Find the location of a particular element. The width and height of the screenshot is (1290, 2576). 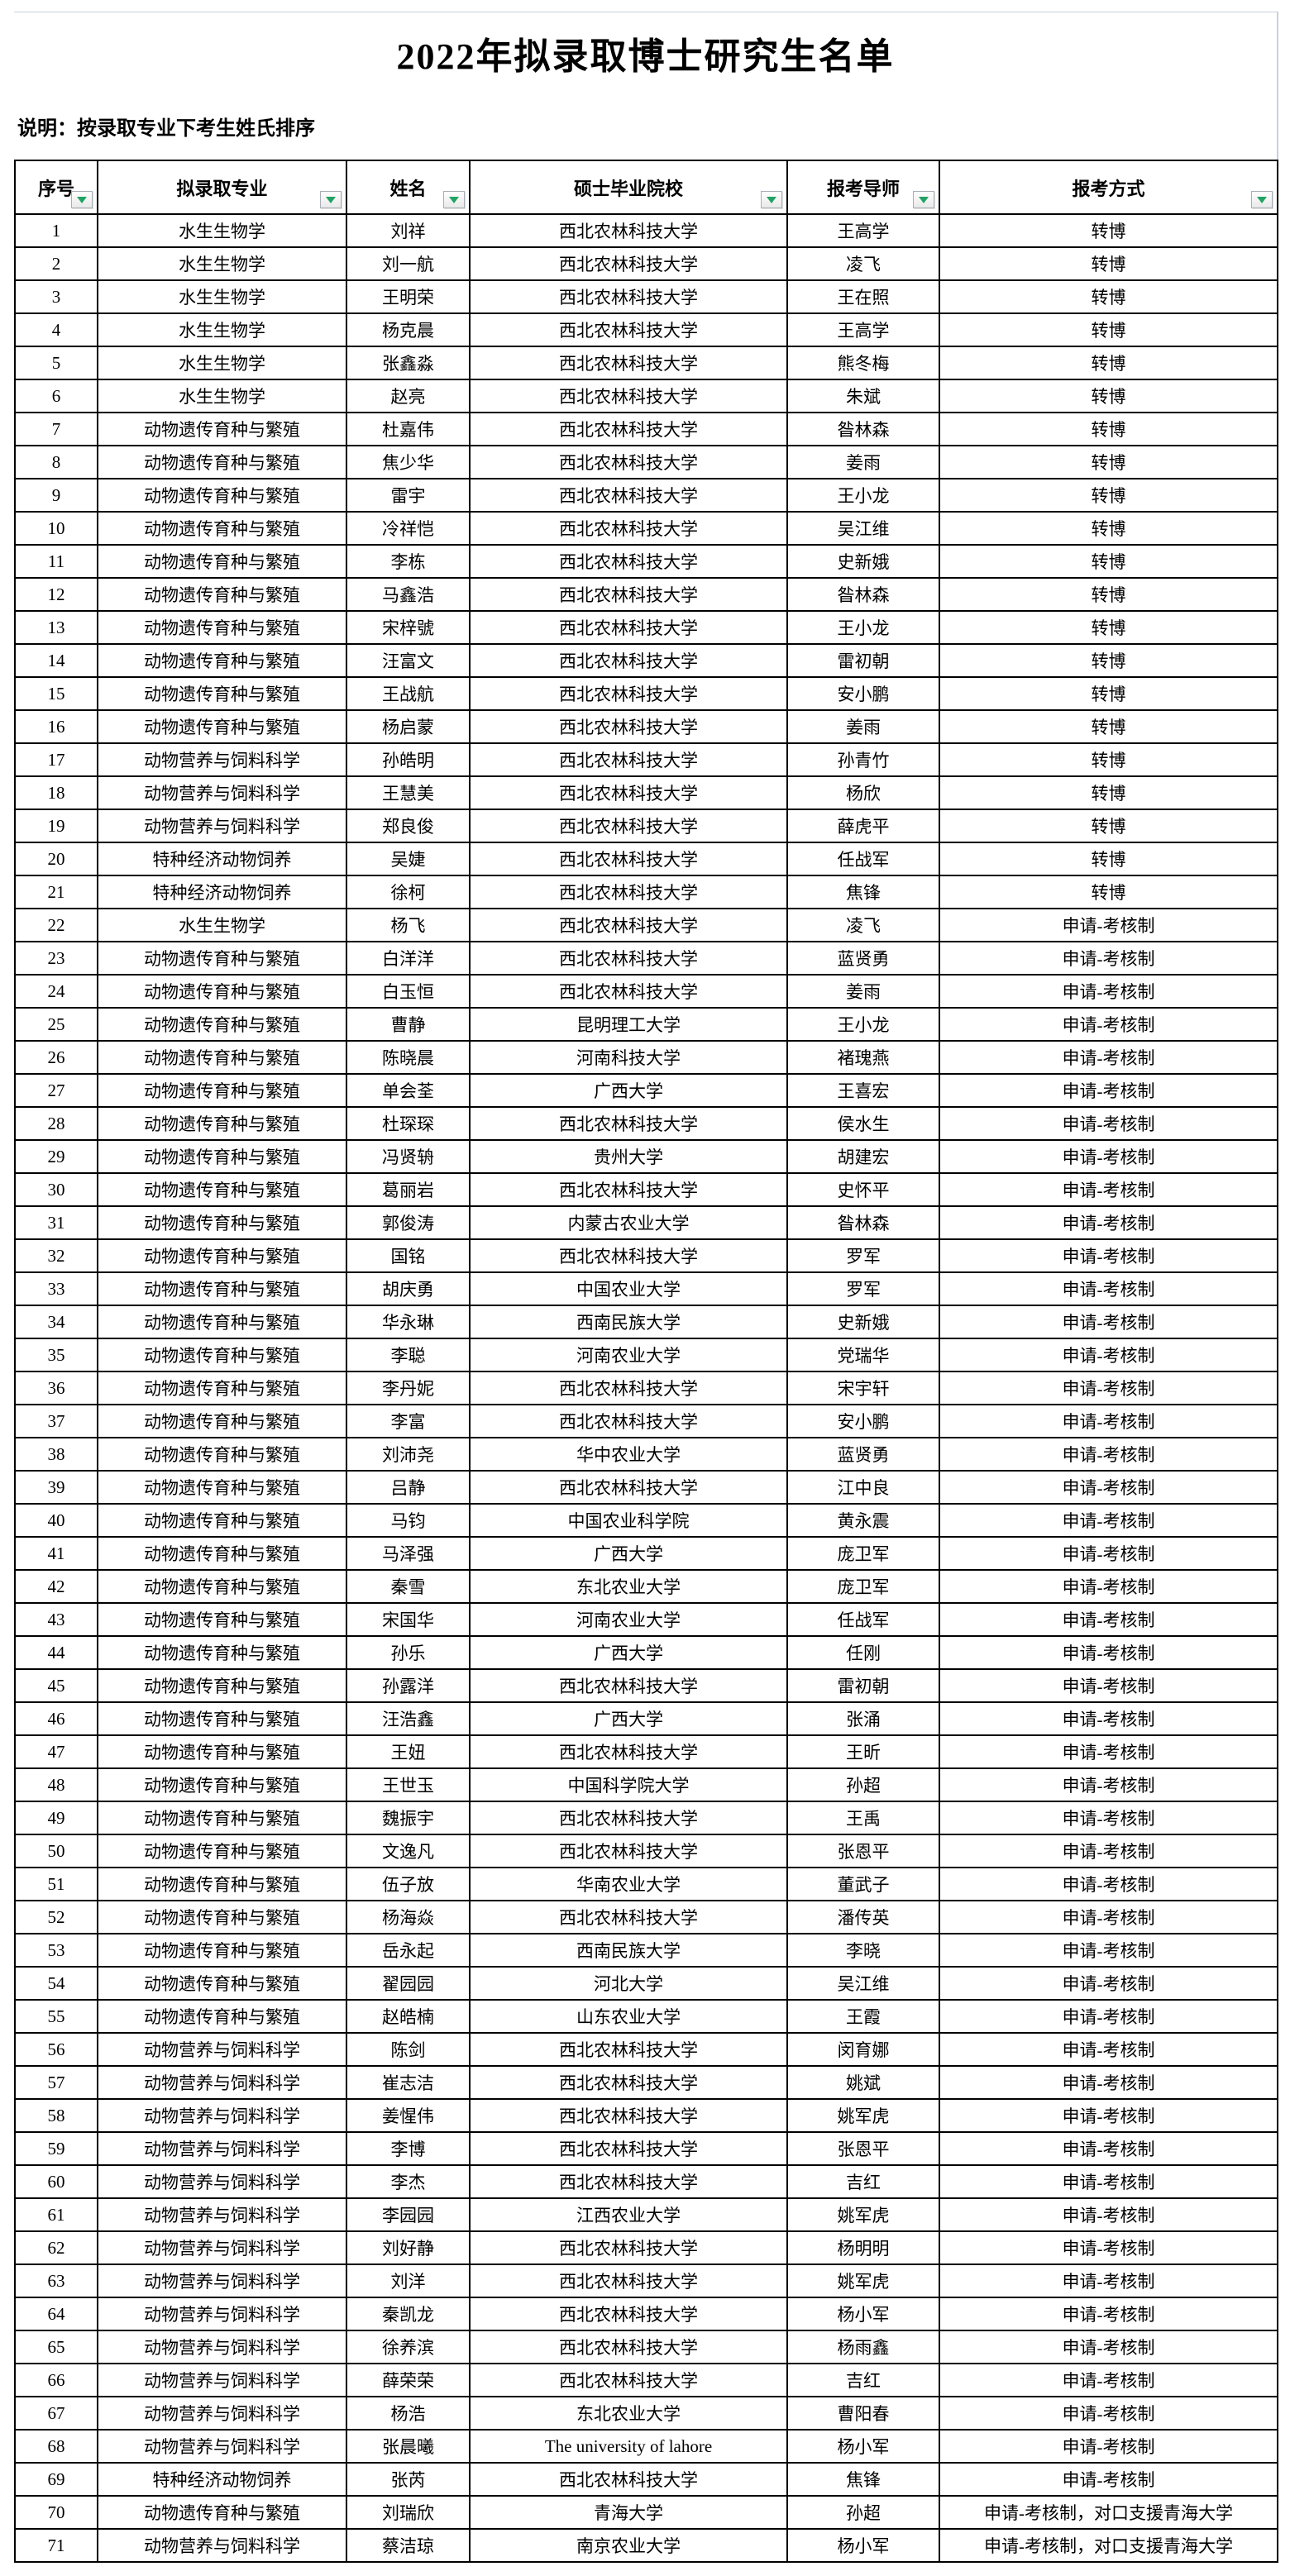

cell-name: 魏振宇 is located at coordinates (408, 1818).